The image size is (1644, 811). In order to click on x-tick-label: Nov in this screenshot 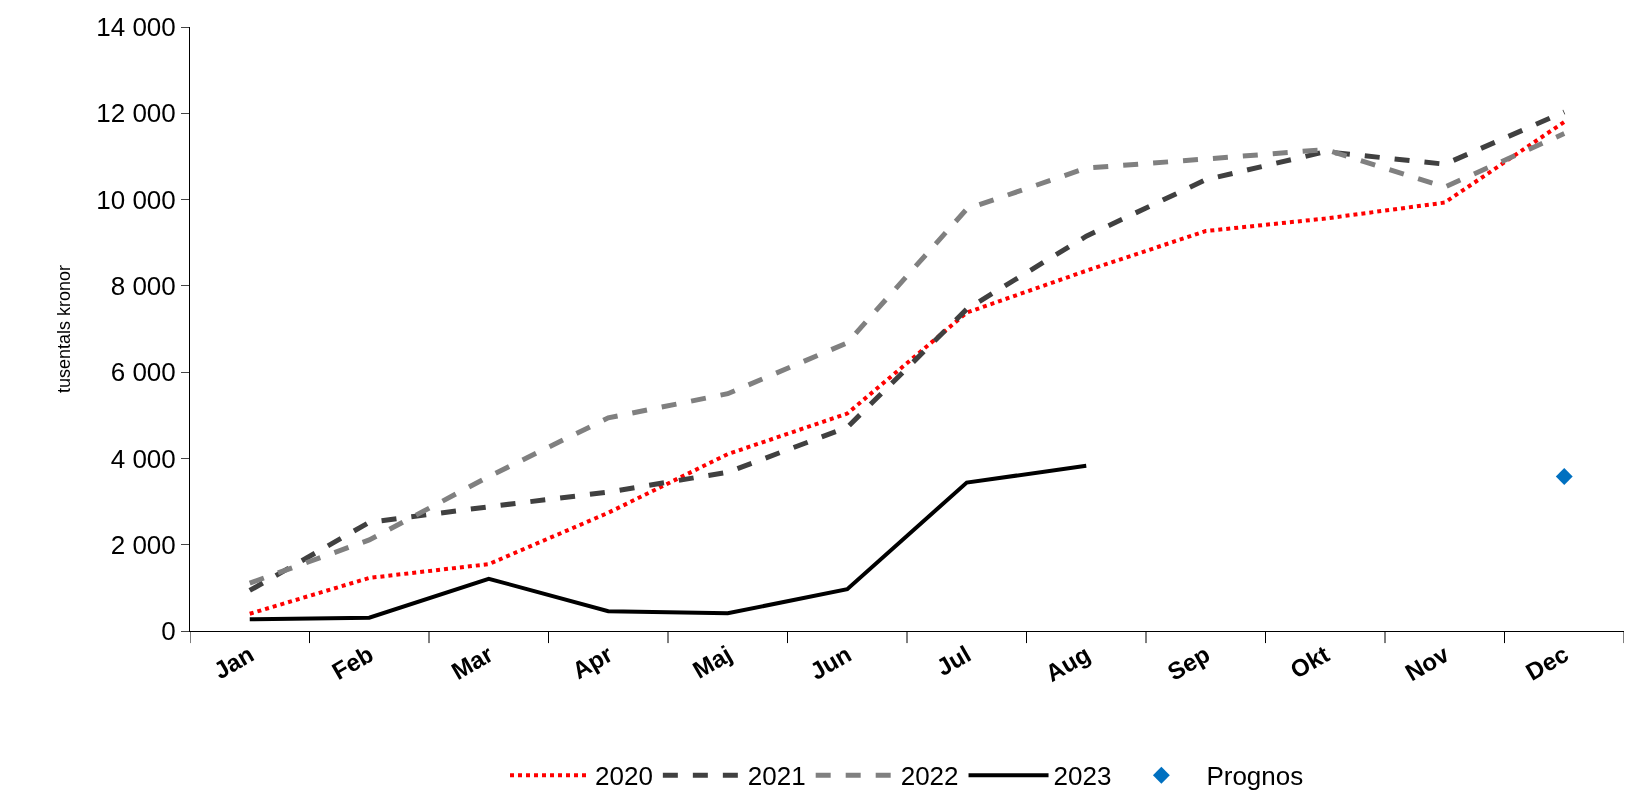, I will do `click(1427, 663)`.